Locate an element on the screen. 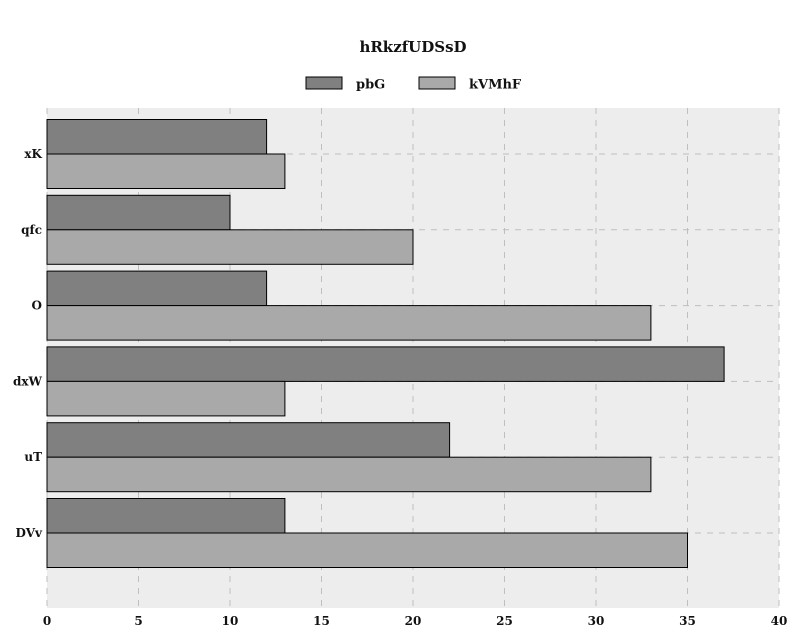  legend-swatch-pbG is located at coordinates (324, 83).